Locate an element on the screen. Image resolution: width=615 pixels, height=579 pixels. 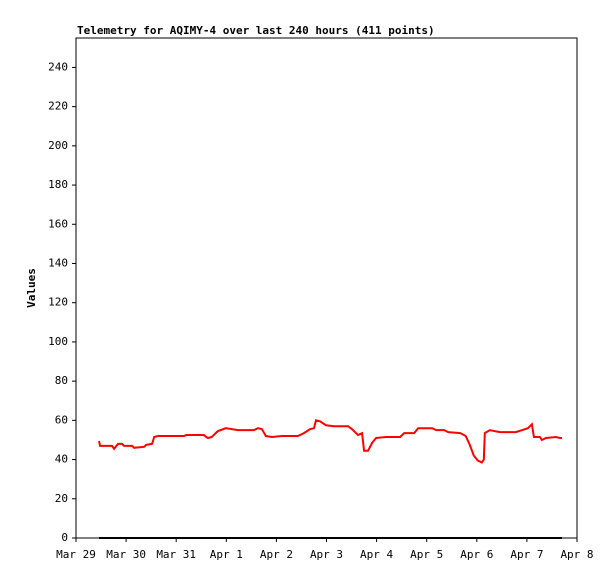
y-tick-label: 200 is located at coordinates (58, 145).